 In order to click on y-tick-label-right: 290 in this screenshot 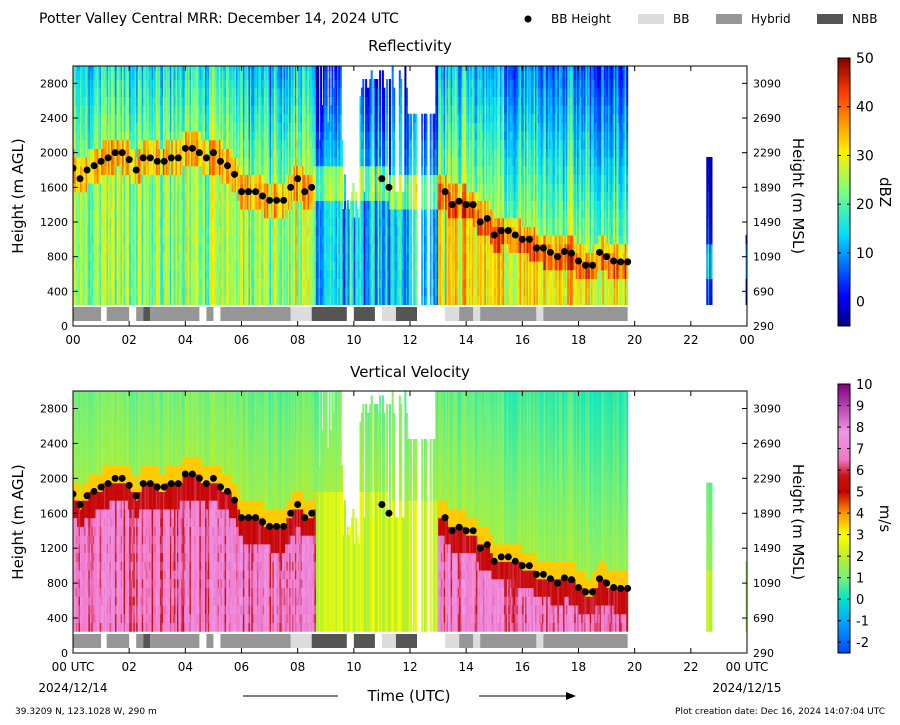, I will do `click(763, 326)`.